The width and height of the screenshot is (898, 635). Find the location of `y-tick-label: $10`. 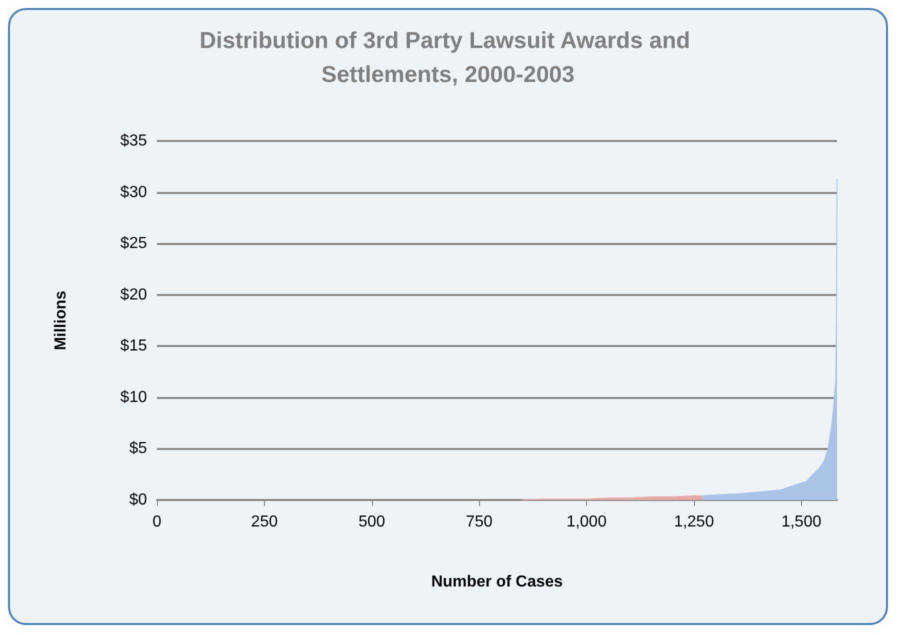

y-tick-label: $10 is located at coordinates (134, 397).